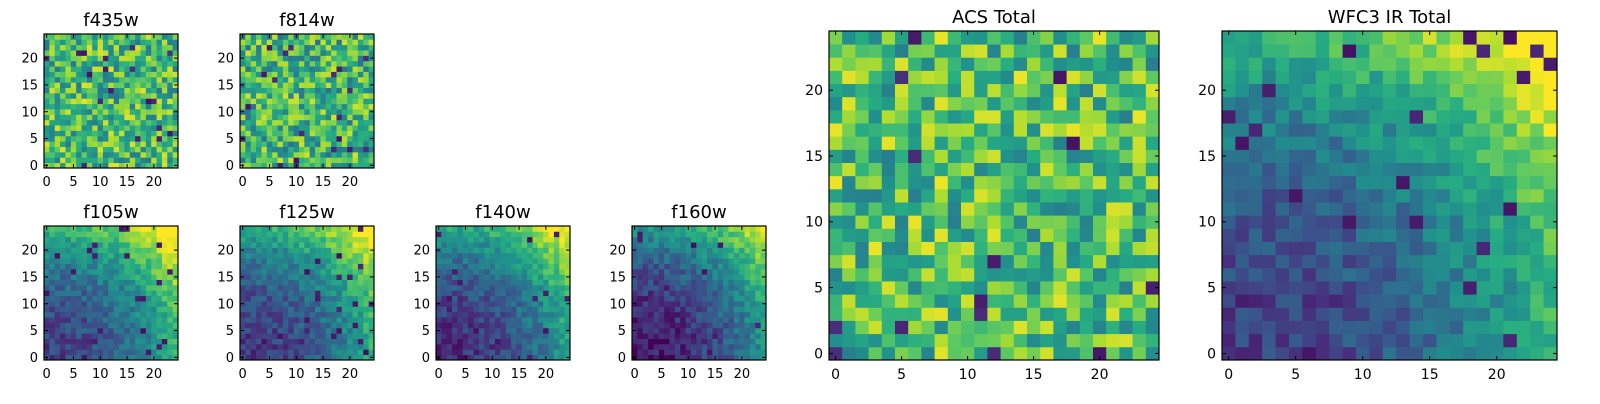  What do you see at coordinates (29, 112) in the screenshot?
I see `y-tick-label: 10` at bounding box center [29, 112].